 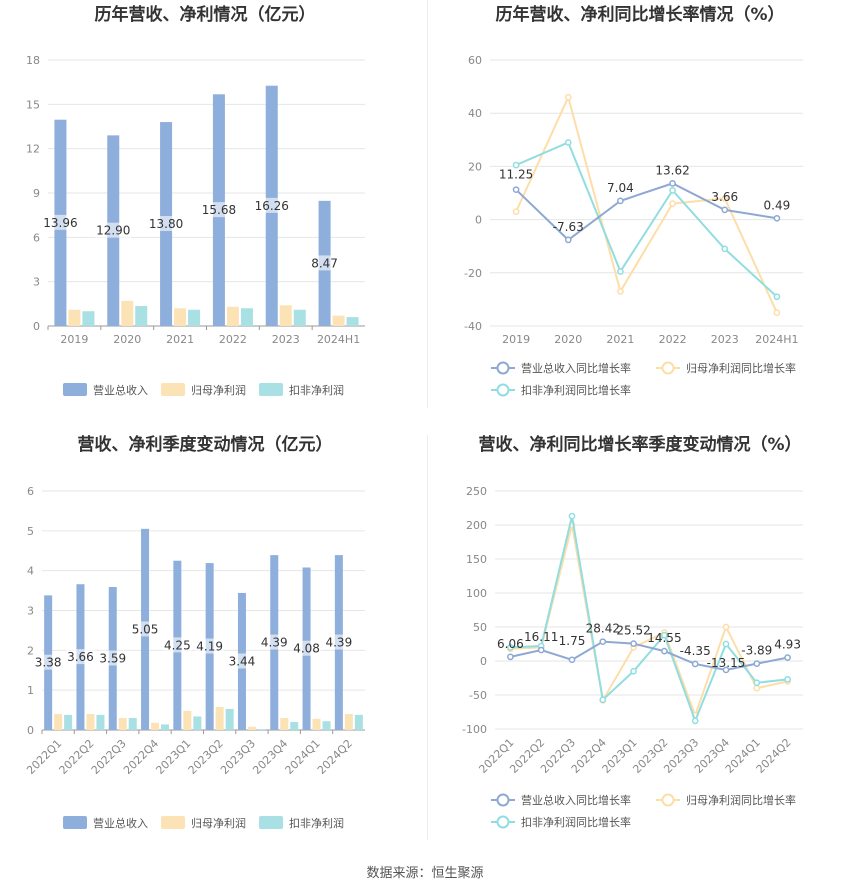 I want to click on x-tick-label: 2020, so click(x=127, y=339).